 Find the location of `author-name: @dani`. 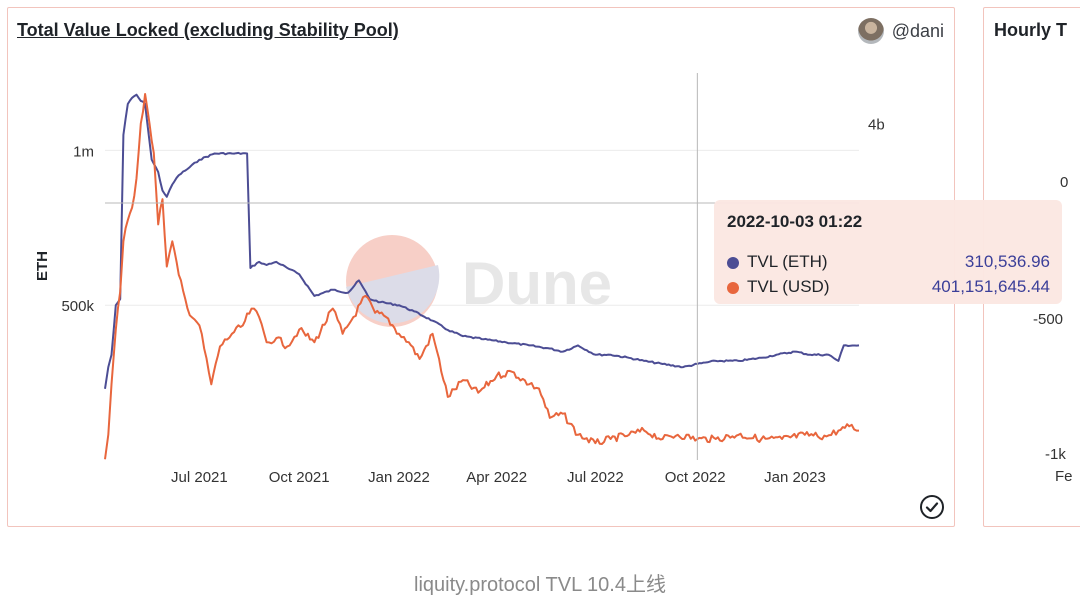

author-name: @dani is located at coordinates (917, 30).